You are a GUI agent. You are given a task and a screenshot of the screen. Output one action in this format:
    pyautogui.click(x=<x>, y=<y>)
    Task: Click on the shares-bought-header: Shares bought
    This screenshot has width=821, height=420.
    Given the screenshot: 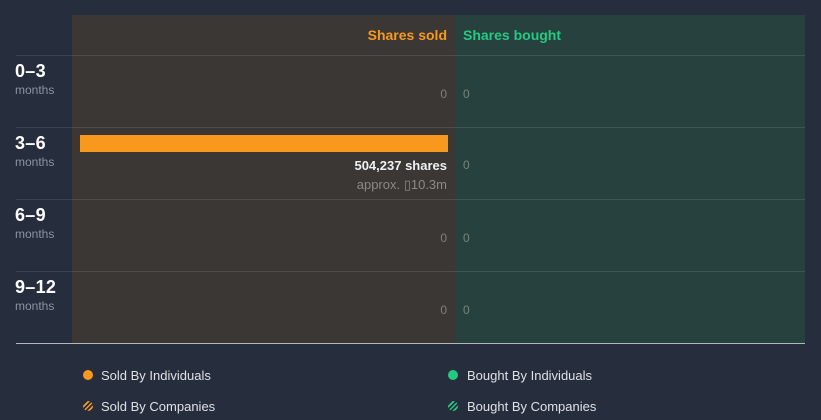 What is the action you would take?
    pyautogui.click(x=512, y=35)
    